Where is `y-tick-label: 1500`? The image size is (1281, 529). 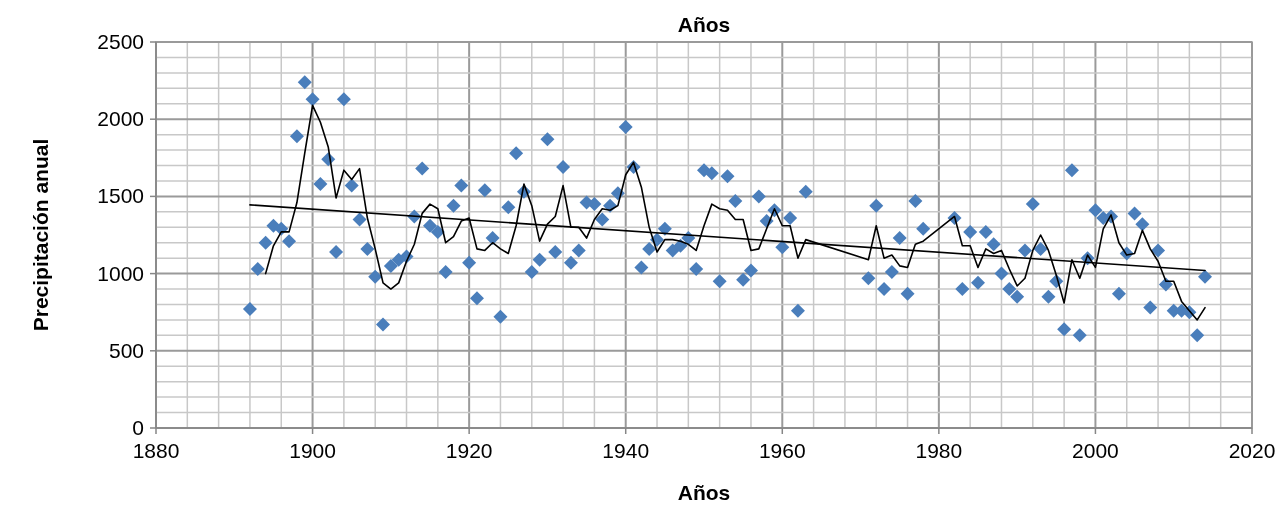
y-tick-label: 1500 is located at coordinates (120, 196).